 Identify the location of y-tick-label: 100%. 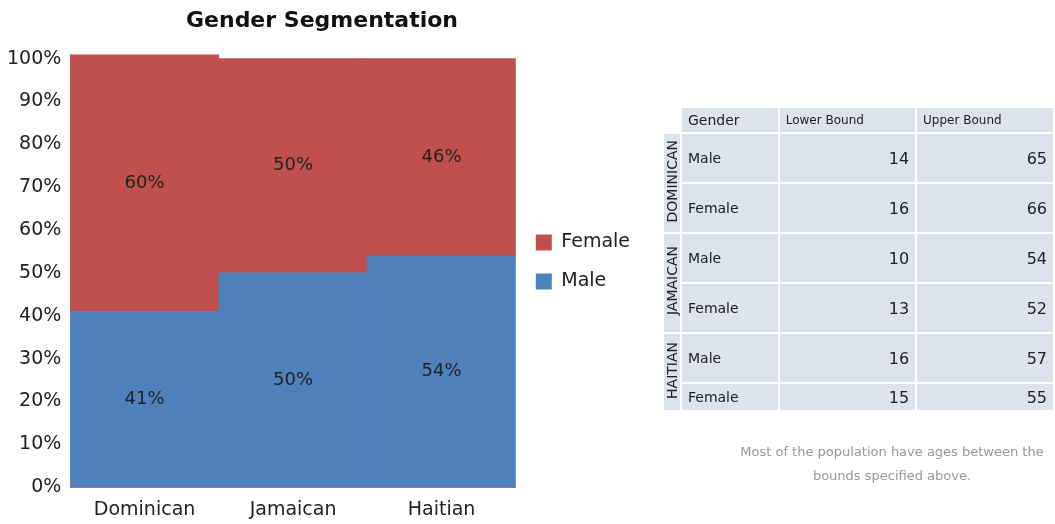
(34, 56).